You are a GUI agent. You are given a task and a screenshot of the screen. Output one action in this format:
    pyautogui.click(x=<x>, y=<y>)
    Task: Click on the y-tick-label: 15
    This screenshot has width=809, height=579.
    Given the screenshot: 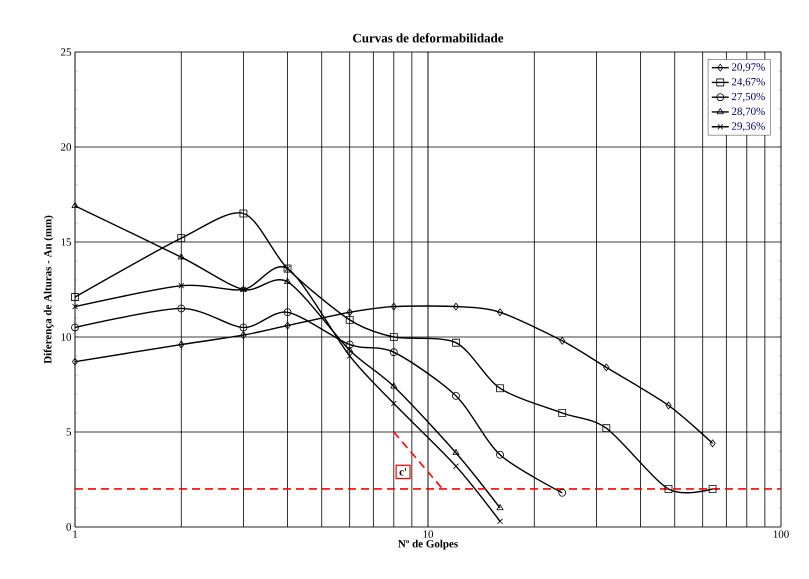 What is the action you would take?
    pyautogui.click(x=67, y=242)
    